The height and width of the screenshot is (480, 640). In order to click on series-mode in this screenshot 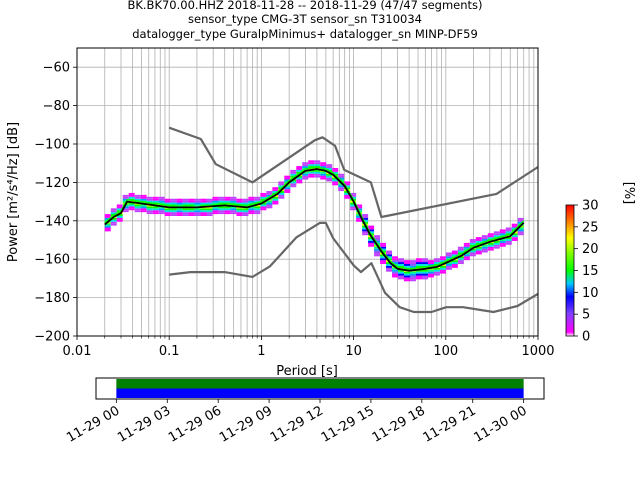, I will do `click(314, 218)`.